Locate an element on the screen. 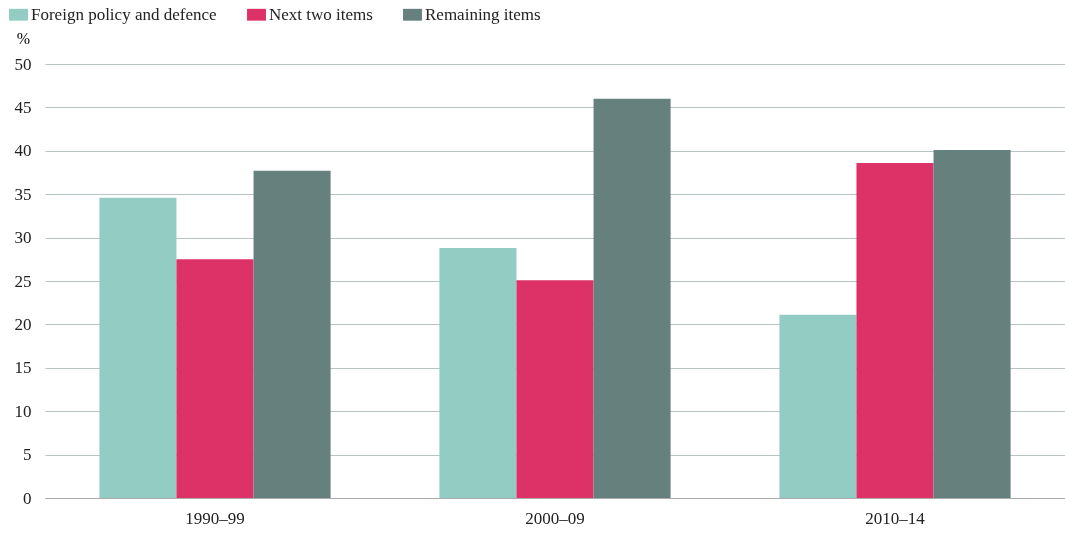  y-tick-label: 10 is located at coordinates (23, 411).